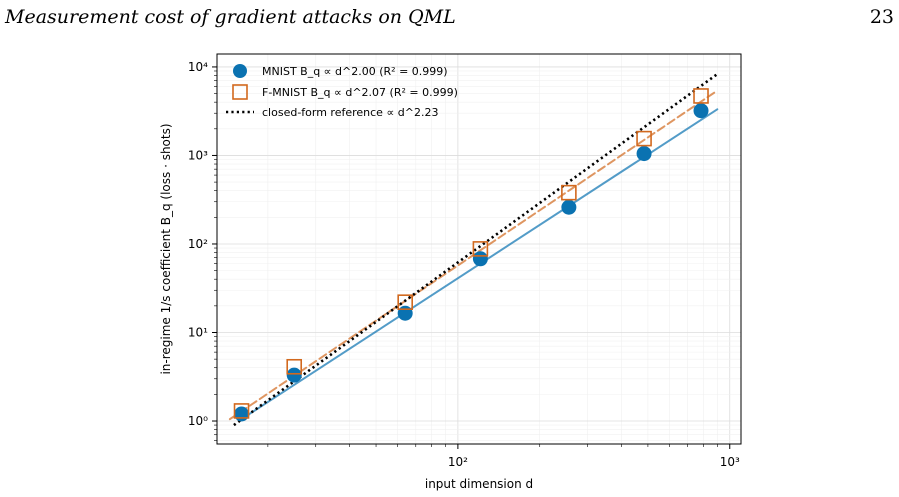  Describe the element at coordinates (458, 462) in the screenshot. I see `x-tick-label: 10²` at that location.